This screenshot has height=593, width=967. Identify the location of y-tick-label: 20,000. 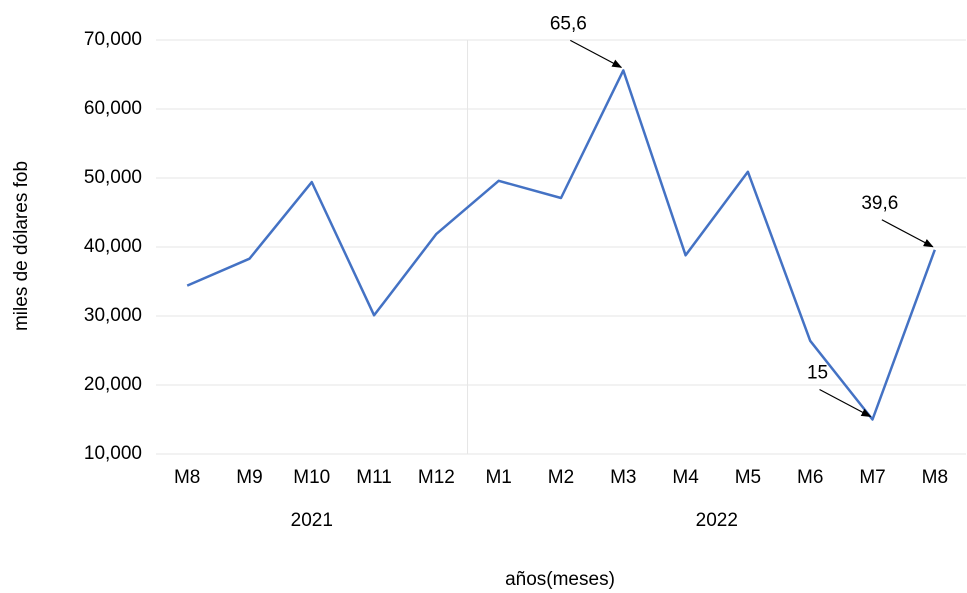
(113, 384).